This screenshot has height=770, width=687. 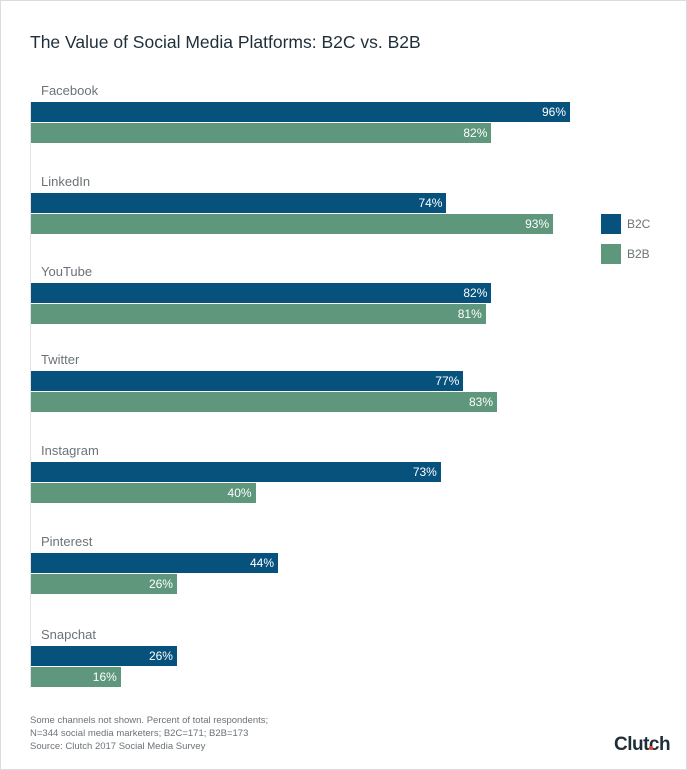 I want to click on y-axis-line, so click(x=30, y=395).